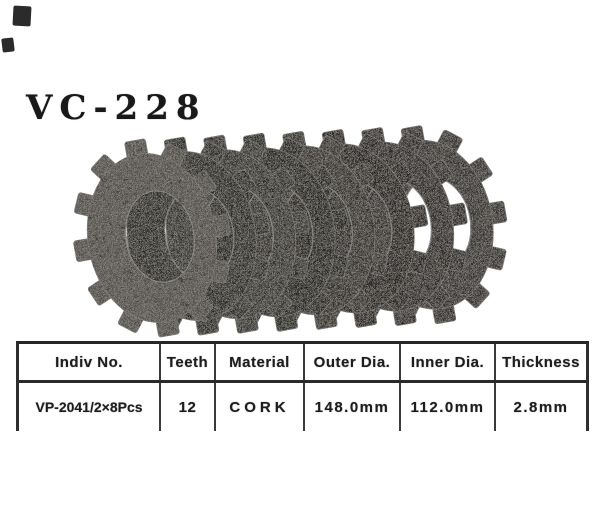 The image size is (600, 520). What do you see at coordinates (541, 362) in the screenshot?
I see `header-thickness: Thickness` at bounding box center [541, 362].